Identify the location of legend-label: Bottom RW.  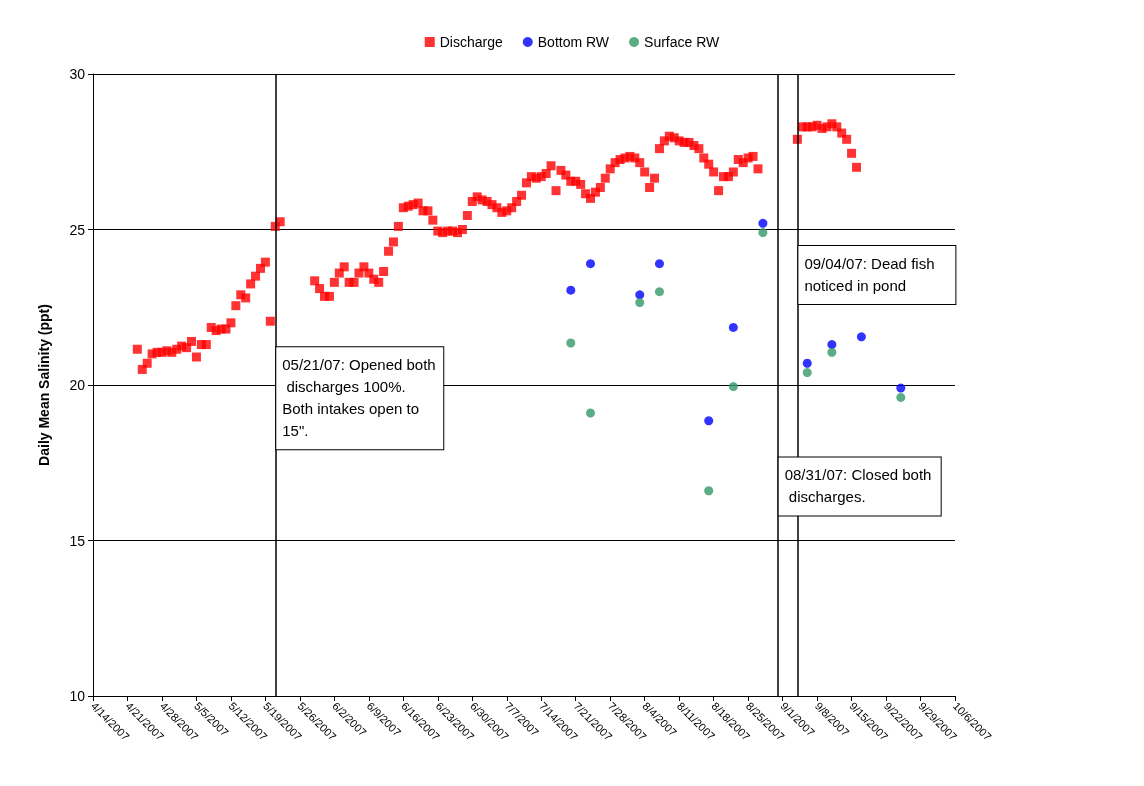
(573, 42).